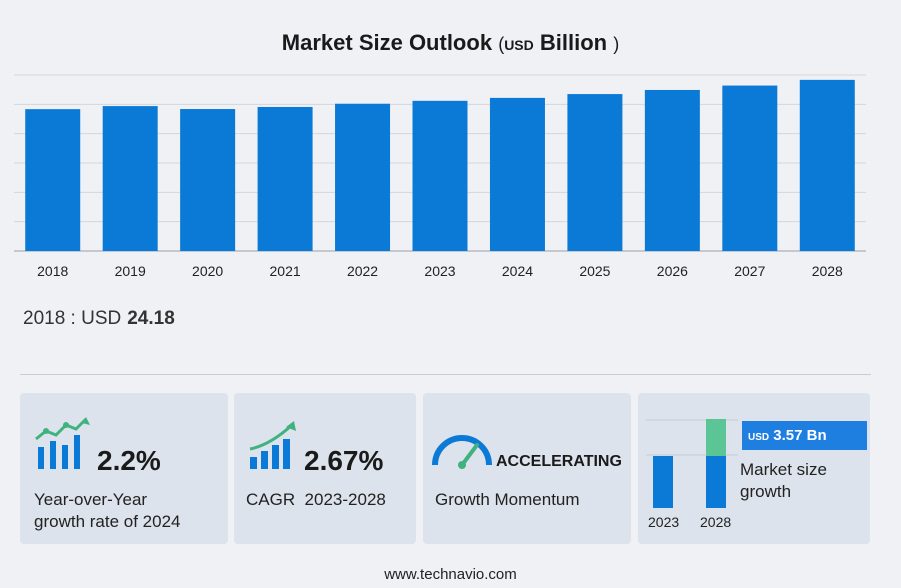  What do you see at coordinates (519, 45) in the screenshot?
I see `title-unit: USD` at bounding box center [519, 45].